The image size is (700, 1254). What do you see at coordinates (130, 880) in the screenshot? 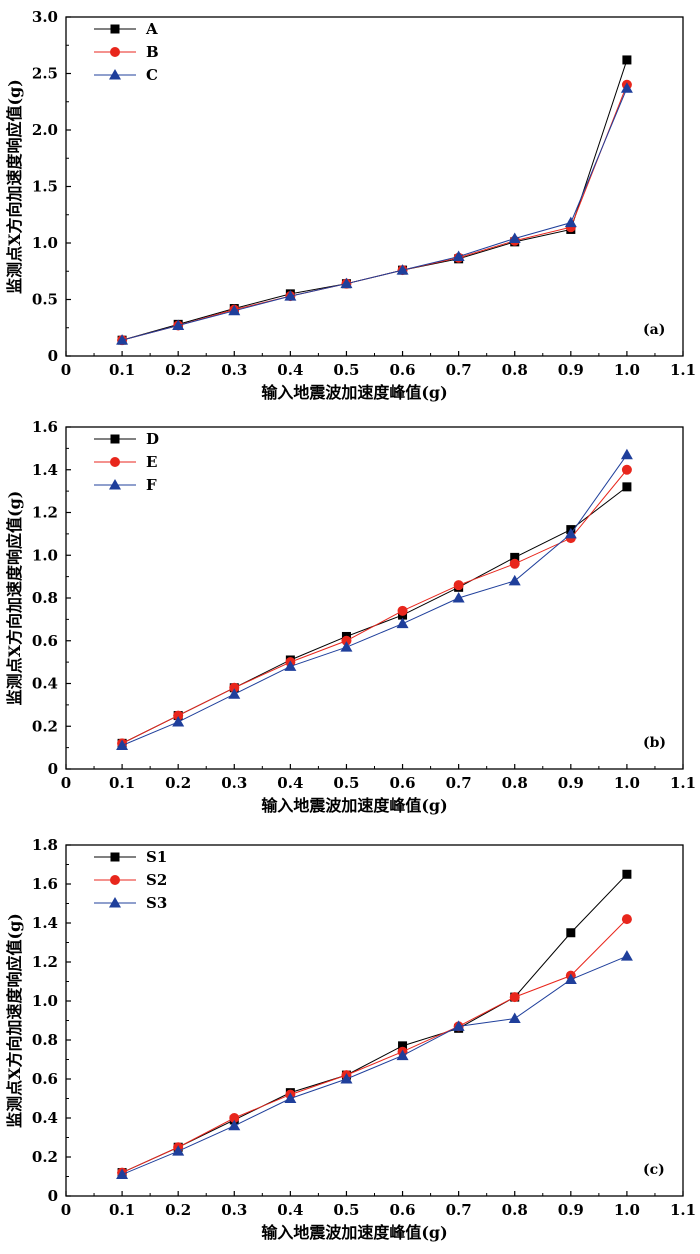
I see `legend: S1 S2 S3` at bounding box center [130, 880].